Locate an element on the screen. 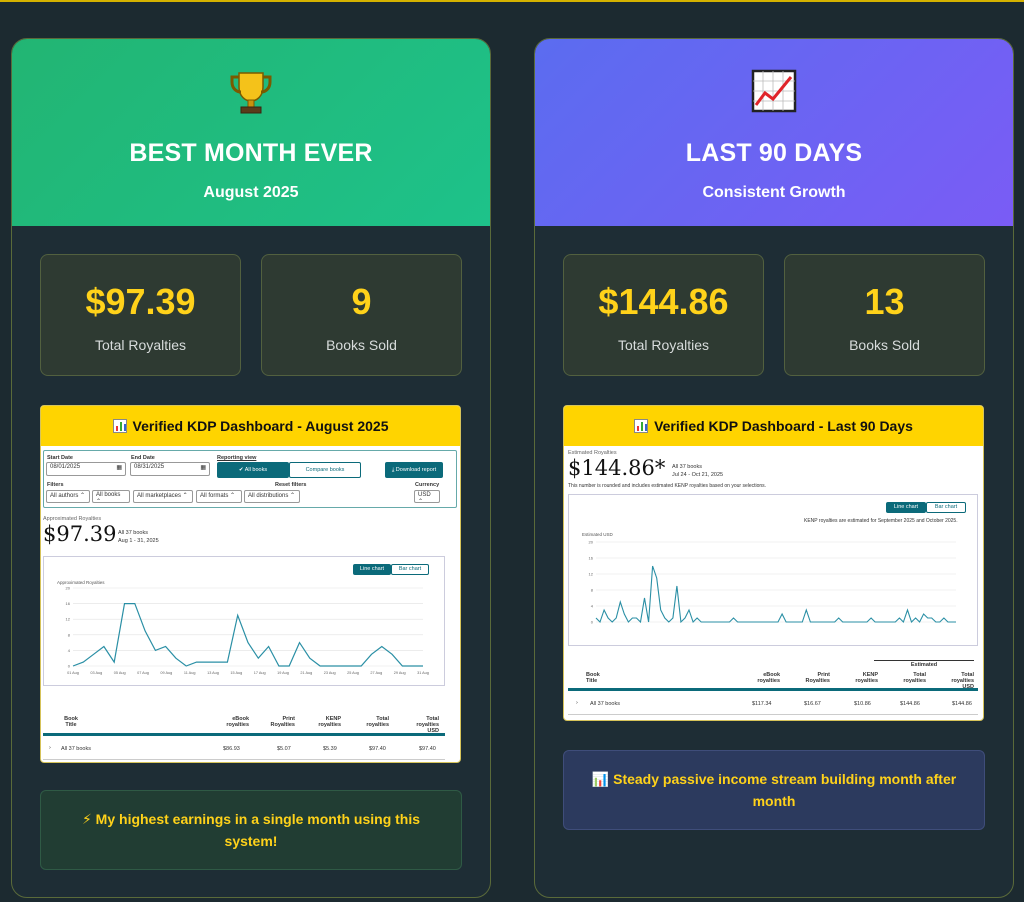 The width and height of the screenshot is (1024, 902). stat-value: 13 is located at coordinates (884, 301).